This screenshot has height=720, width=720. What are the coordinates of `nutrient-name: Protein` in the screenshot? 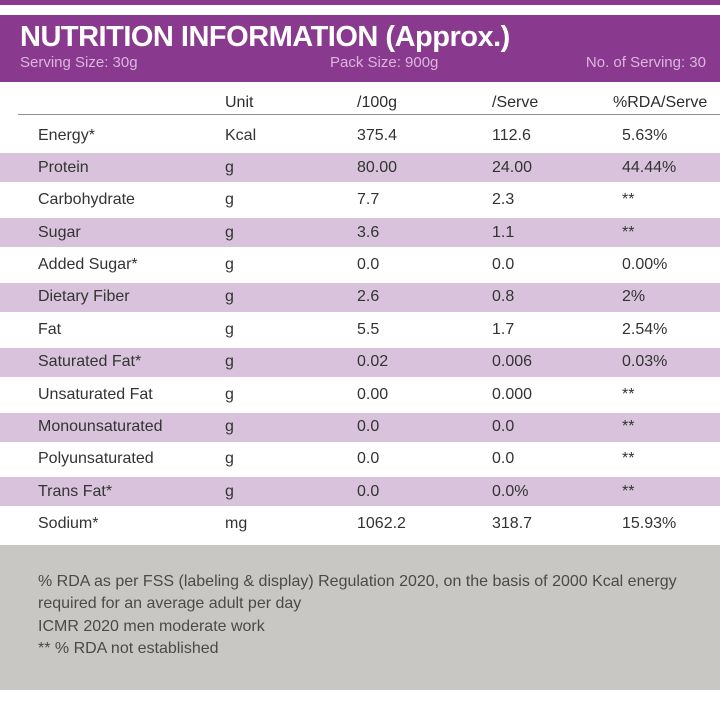 It's located at (63, 167).